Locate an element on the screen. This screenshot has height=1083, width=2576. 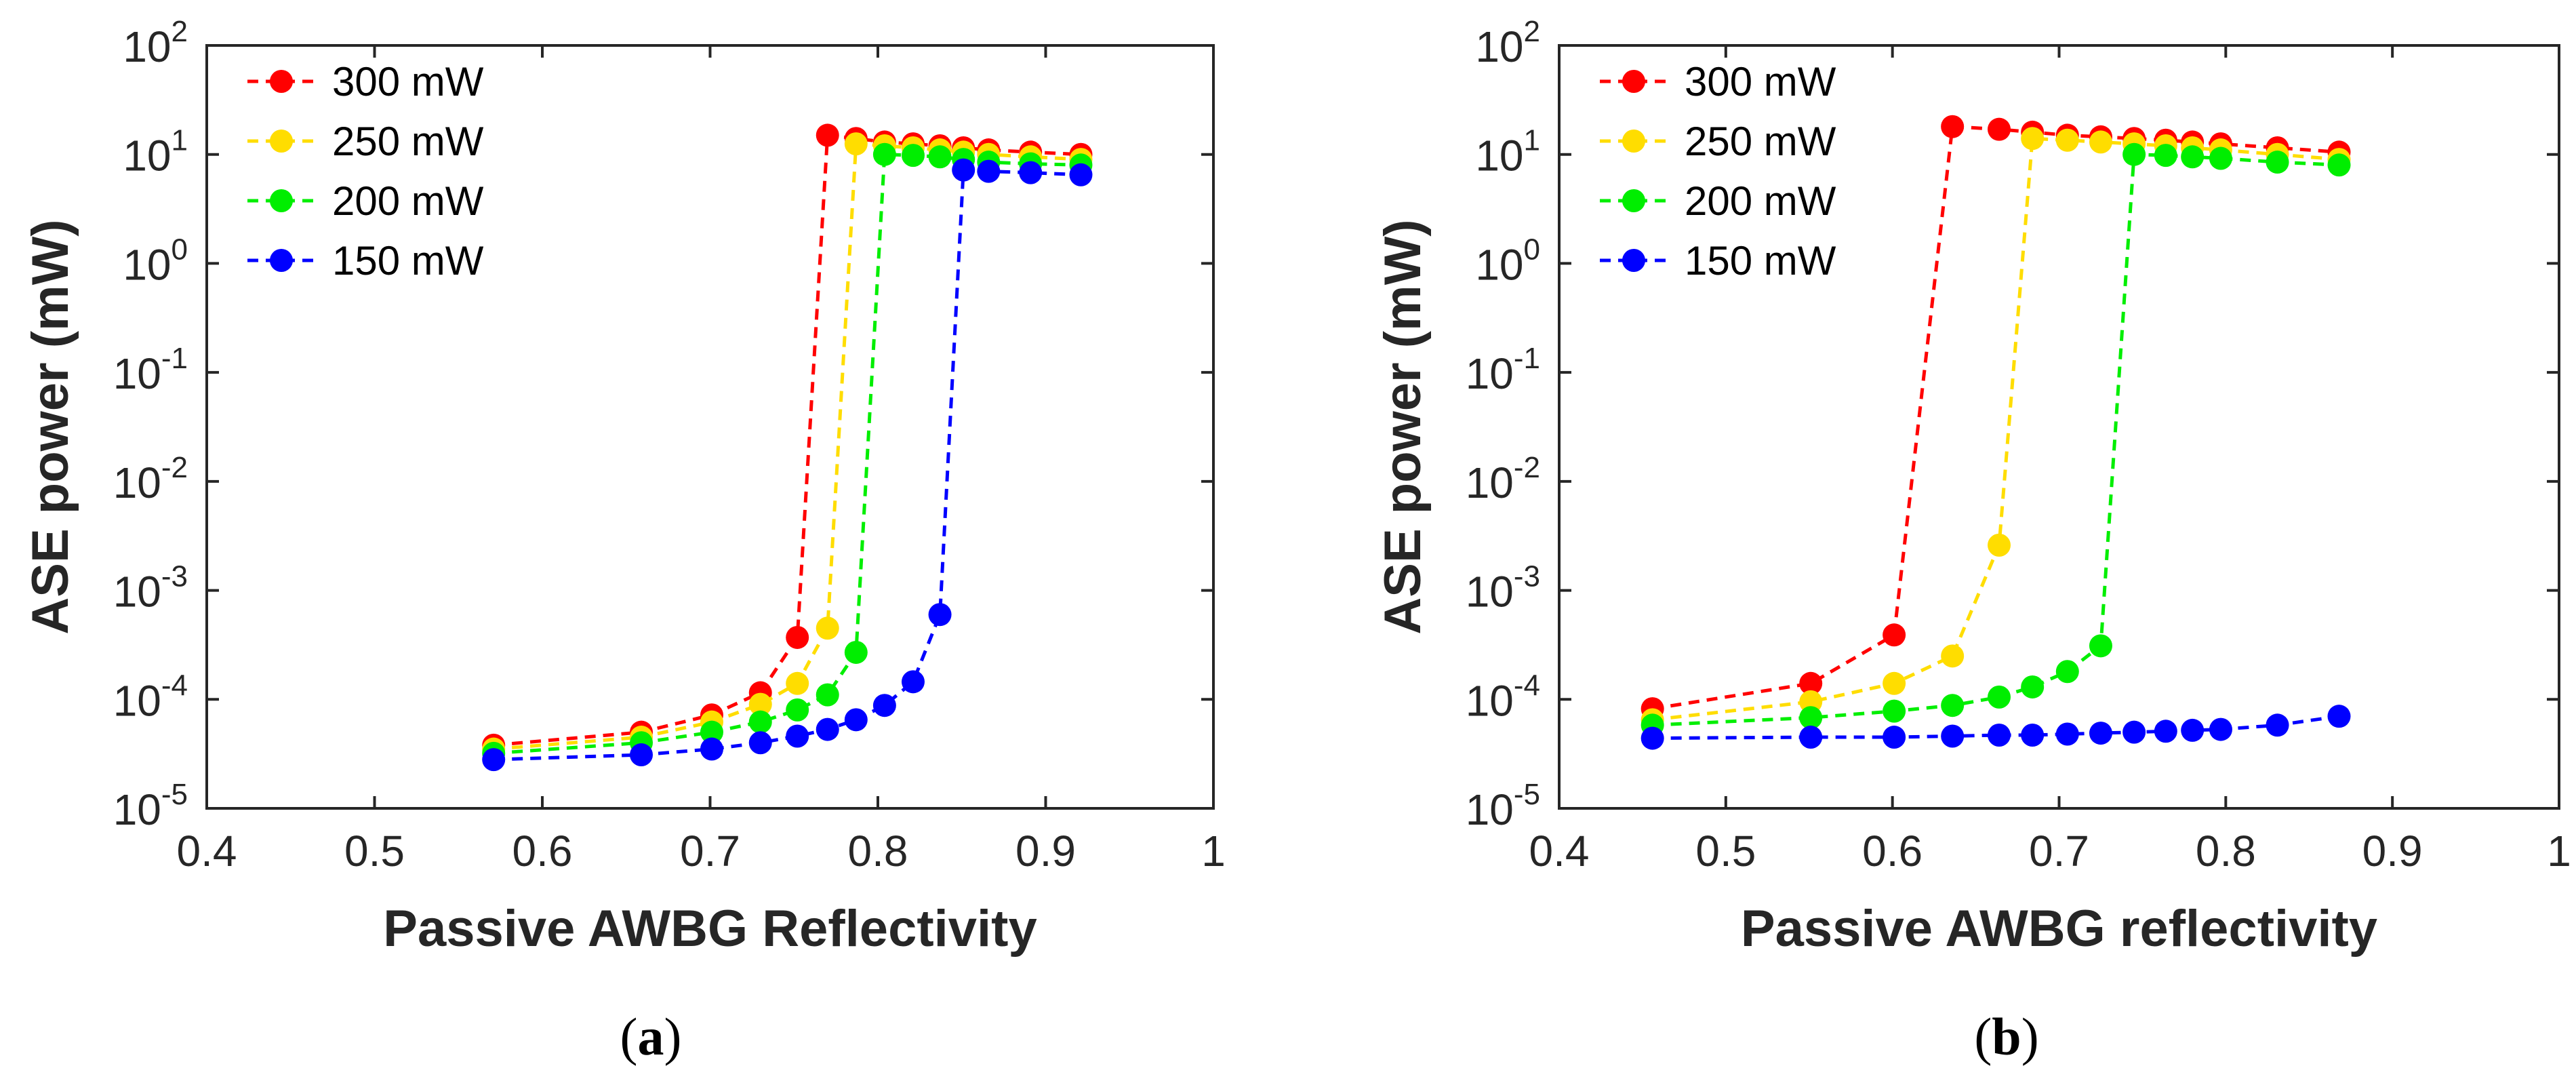
series-line-250-mw-a is located at coordinates (787, 446).